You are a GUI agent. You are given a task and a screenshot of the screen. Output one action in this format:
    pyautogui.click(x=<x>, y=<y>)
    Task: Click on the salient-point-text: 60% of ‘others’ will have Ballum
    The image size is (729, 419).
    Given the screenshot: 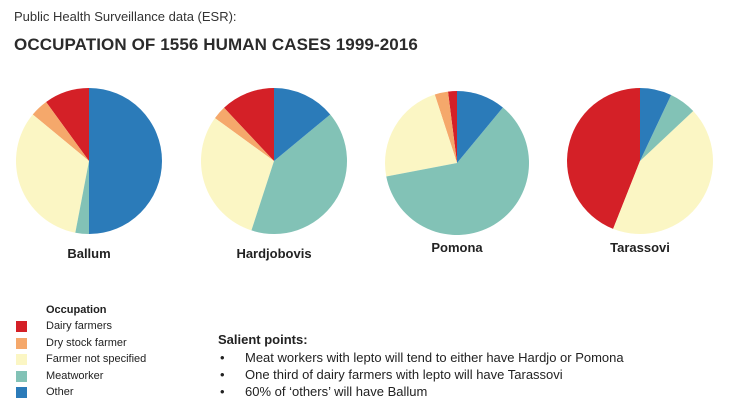 What is the action you would take?
    pyautogui.click(x=336, y=391)
    